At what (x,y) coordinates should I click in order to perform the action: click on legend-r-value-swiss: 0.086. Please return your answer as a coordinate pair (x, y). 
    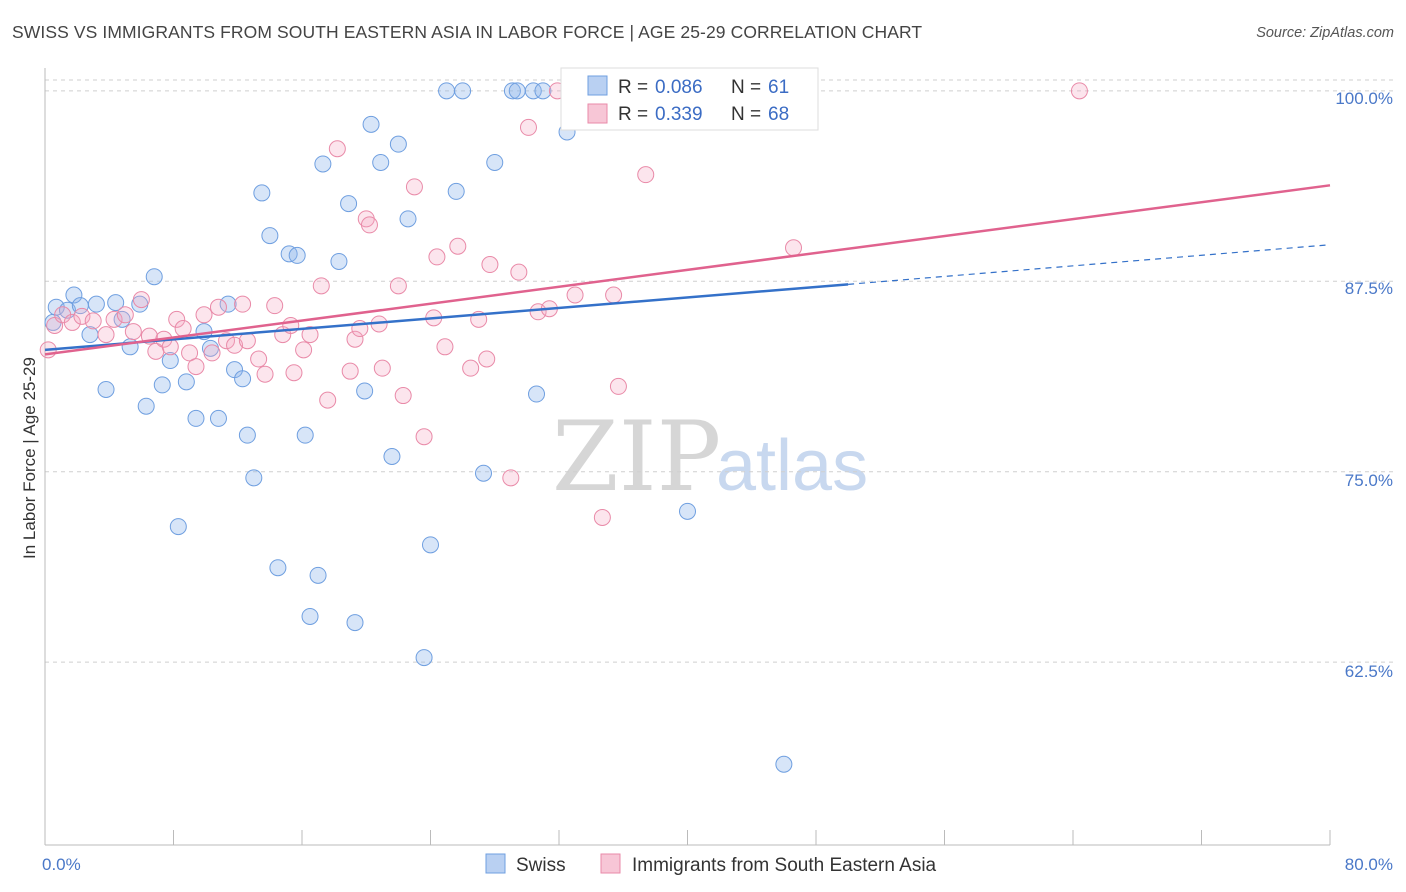
    Looking at the image, I should click on (679, 87).